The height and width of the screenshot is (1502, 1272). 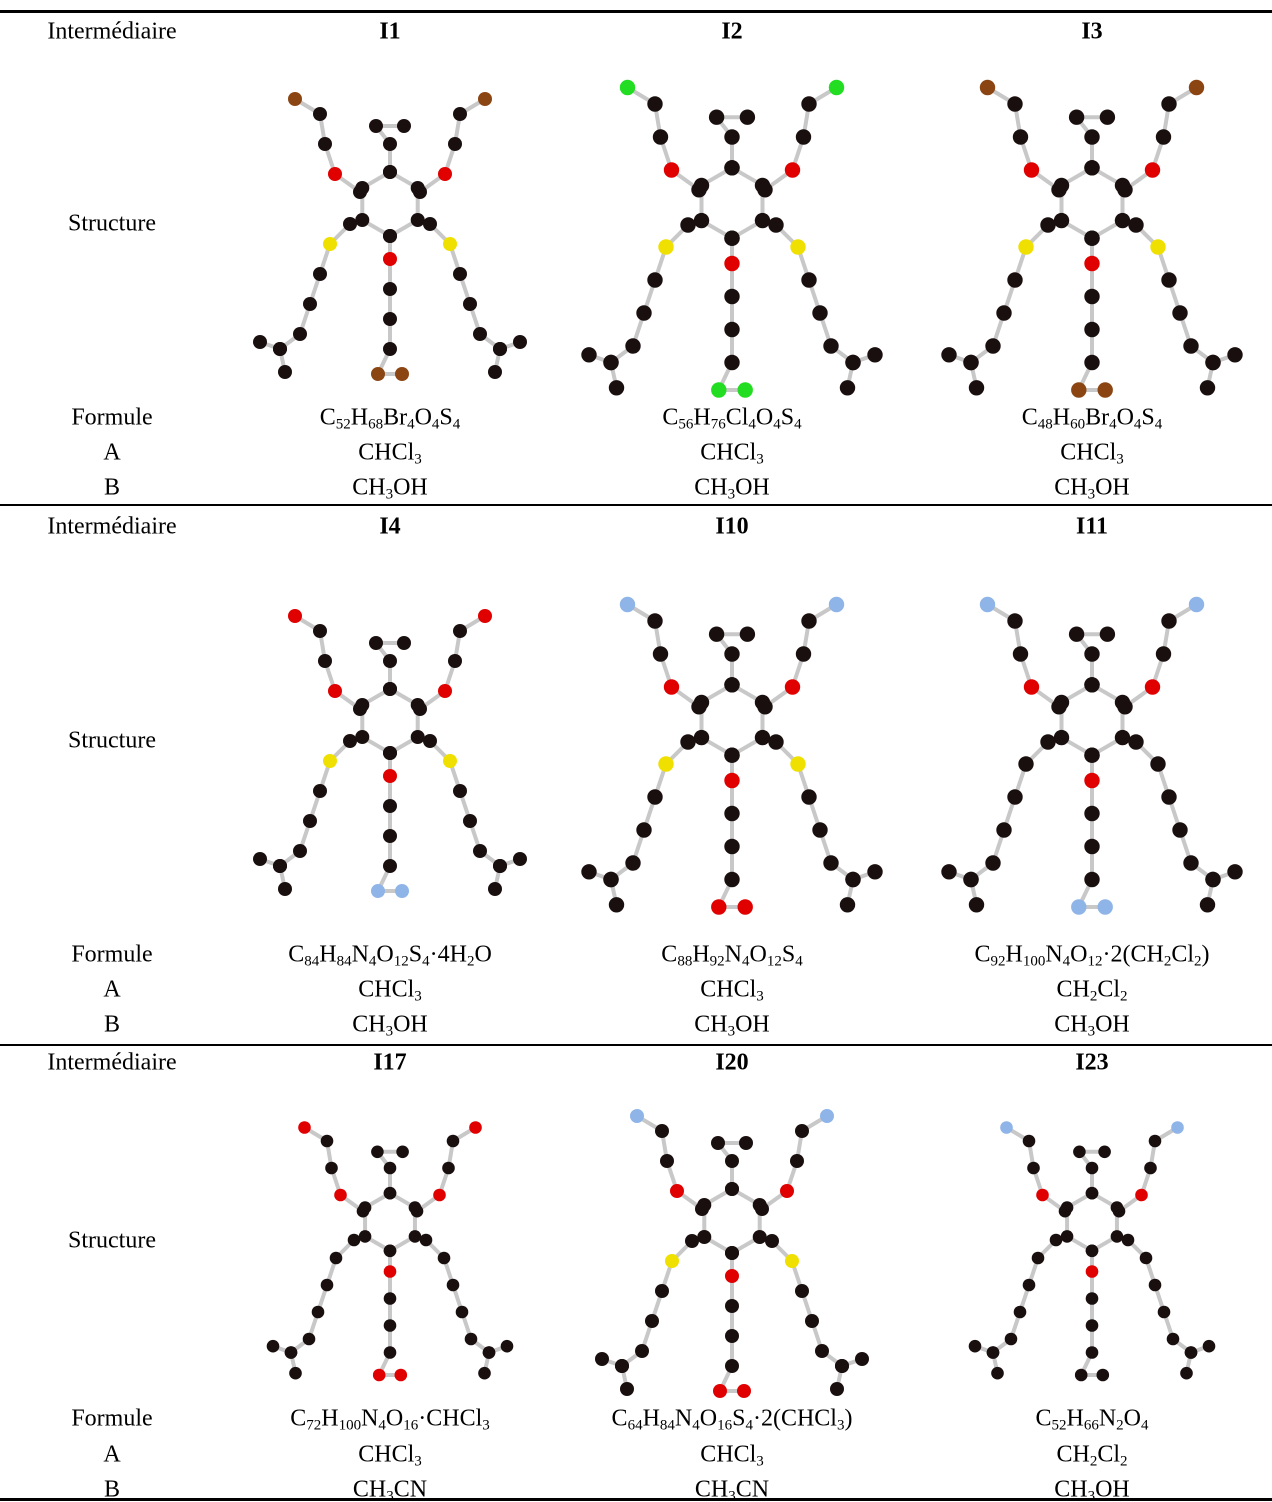 I want to click on compound-name: I1, so click(x=390, y=31).